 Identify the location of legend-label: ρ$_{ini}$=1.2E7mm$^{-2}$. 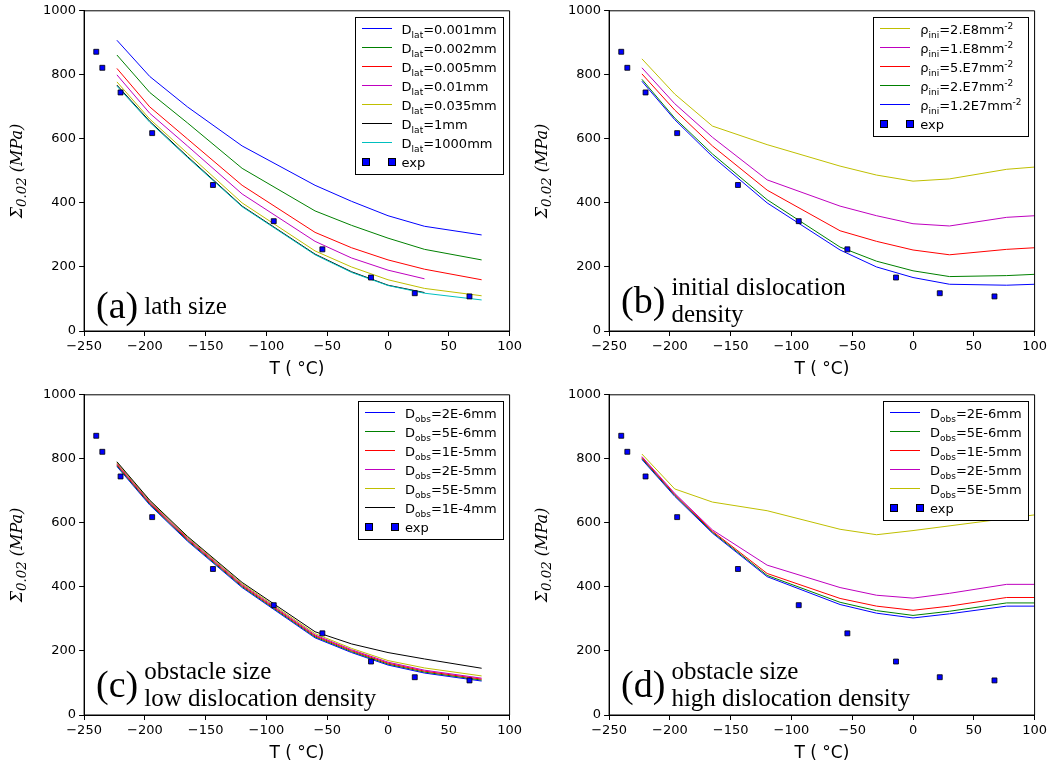
(971, 105).